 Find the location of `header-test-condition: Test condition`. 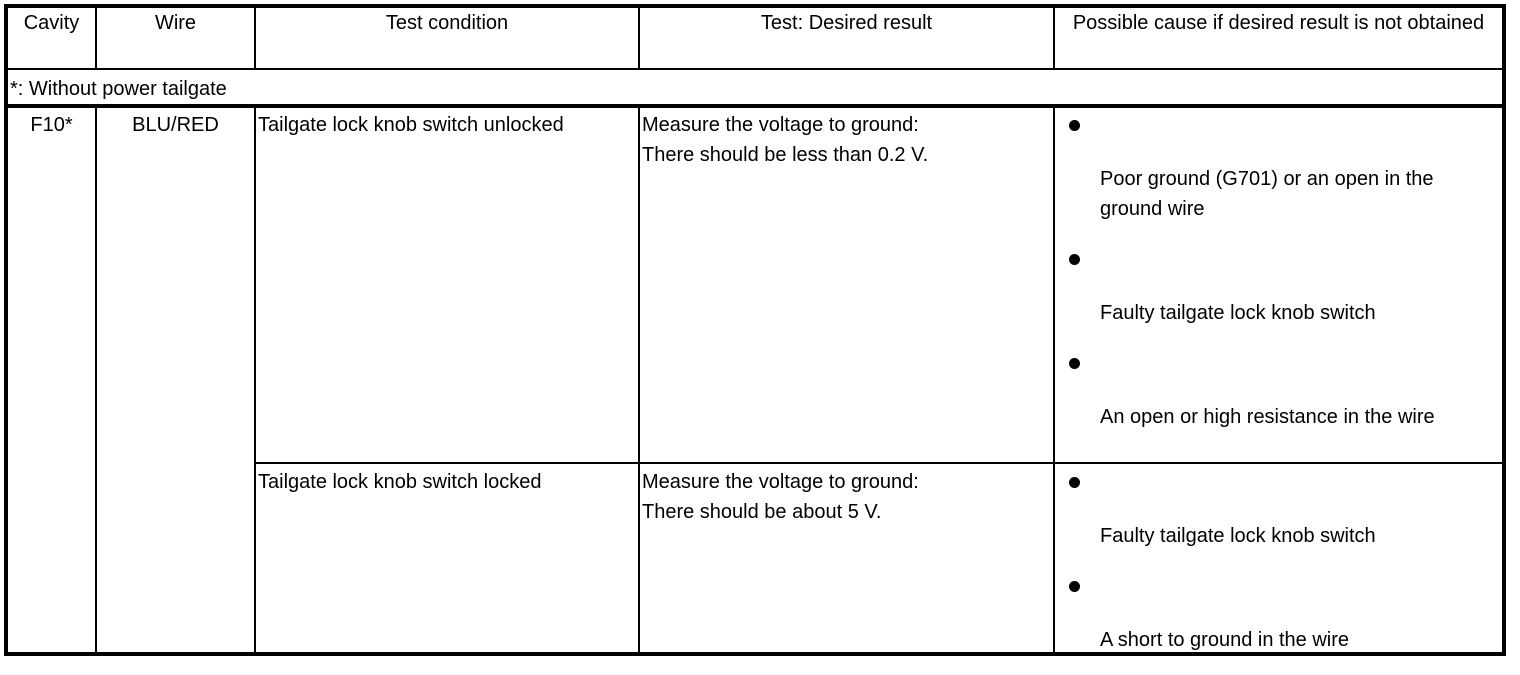

header-test-condition: Test condition is located at coordinates (447, 23).